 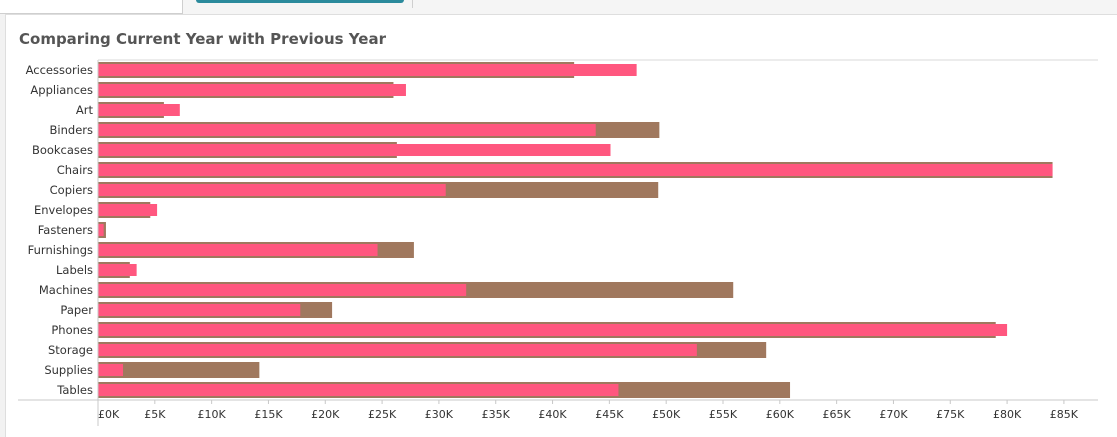 What do you see at coordinates (60, 250) in the screenshot?
I see `category-label-furnishings: Furnishings` at bounding box center [60, 250].